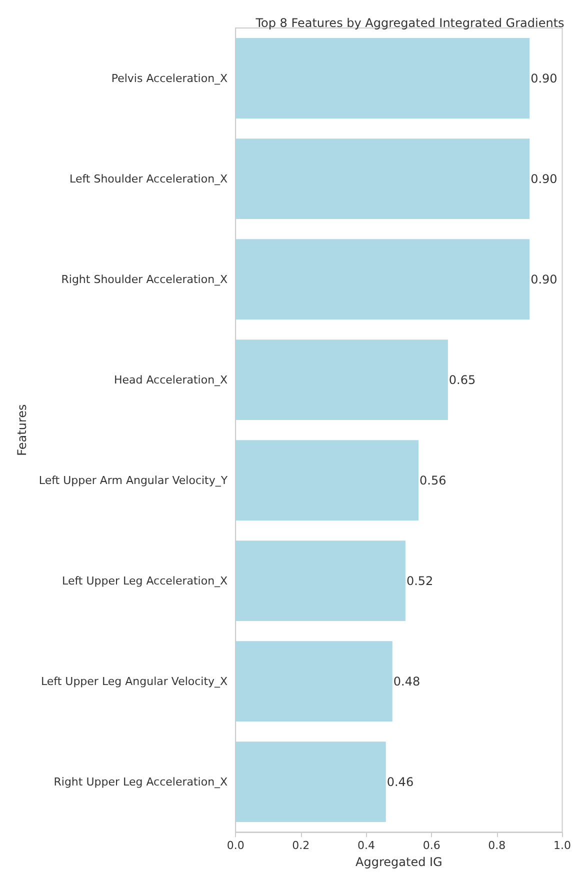 Image resolution: width=582 pixels, height=881 pixels. What do you see at coordinates (133, 480) in the screenshot?
I see `y-tick-label: Left Upper Arm Angular Velocity_Y` at bounding box center [133, 480].